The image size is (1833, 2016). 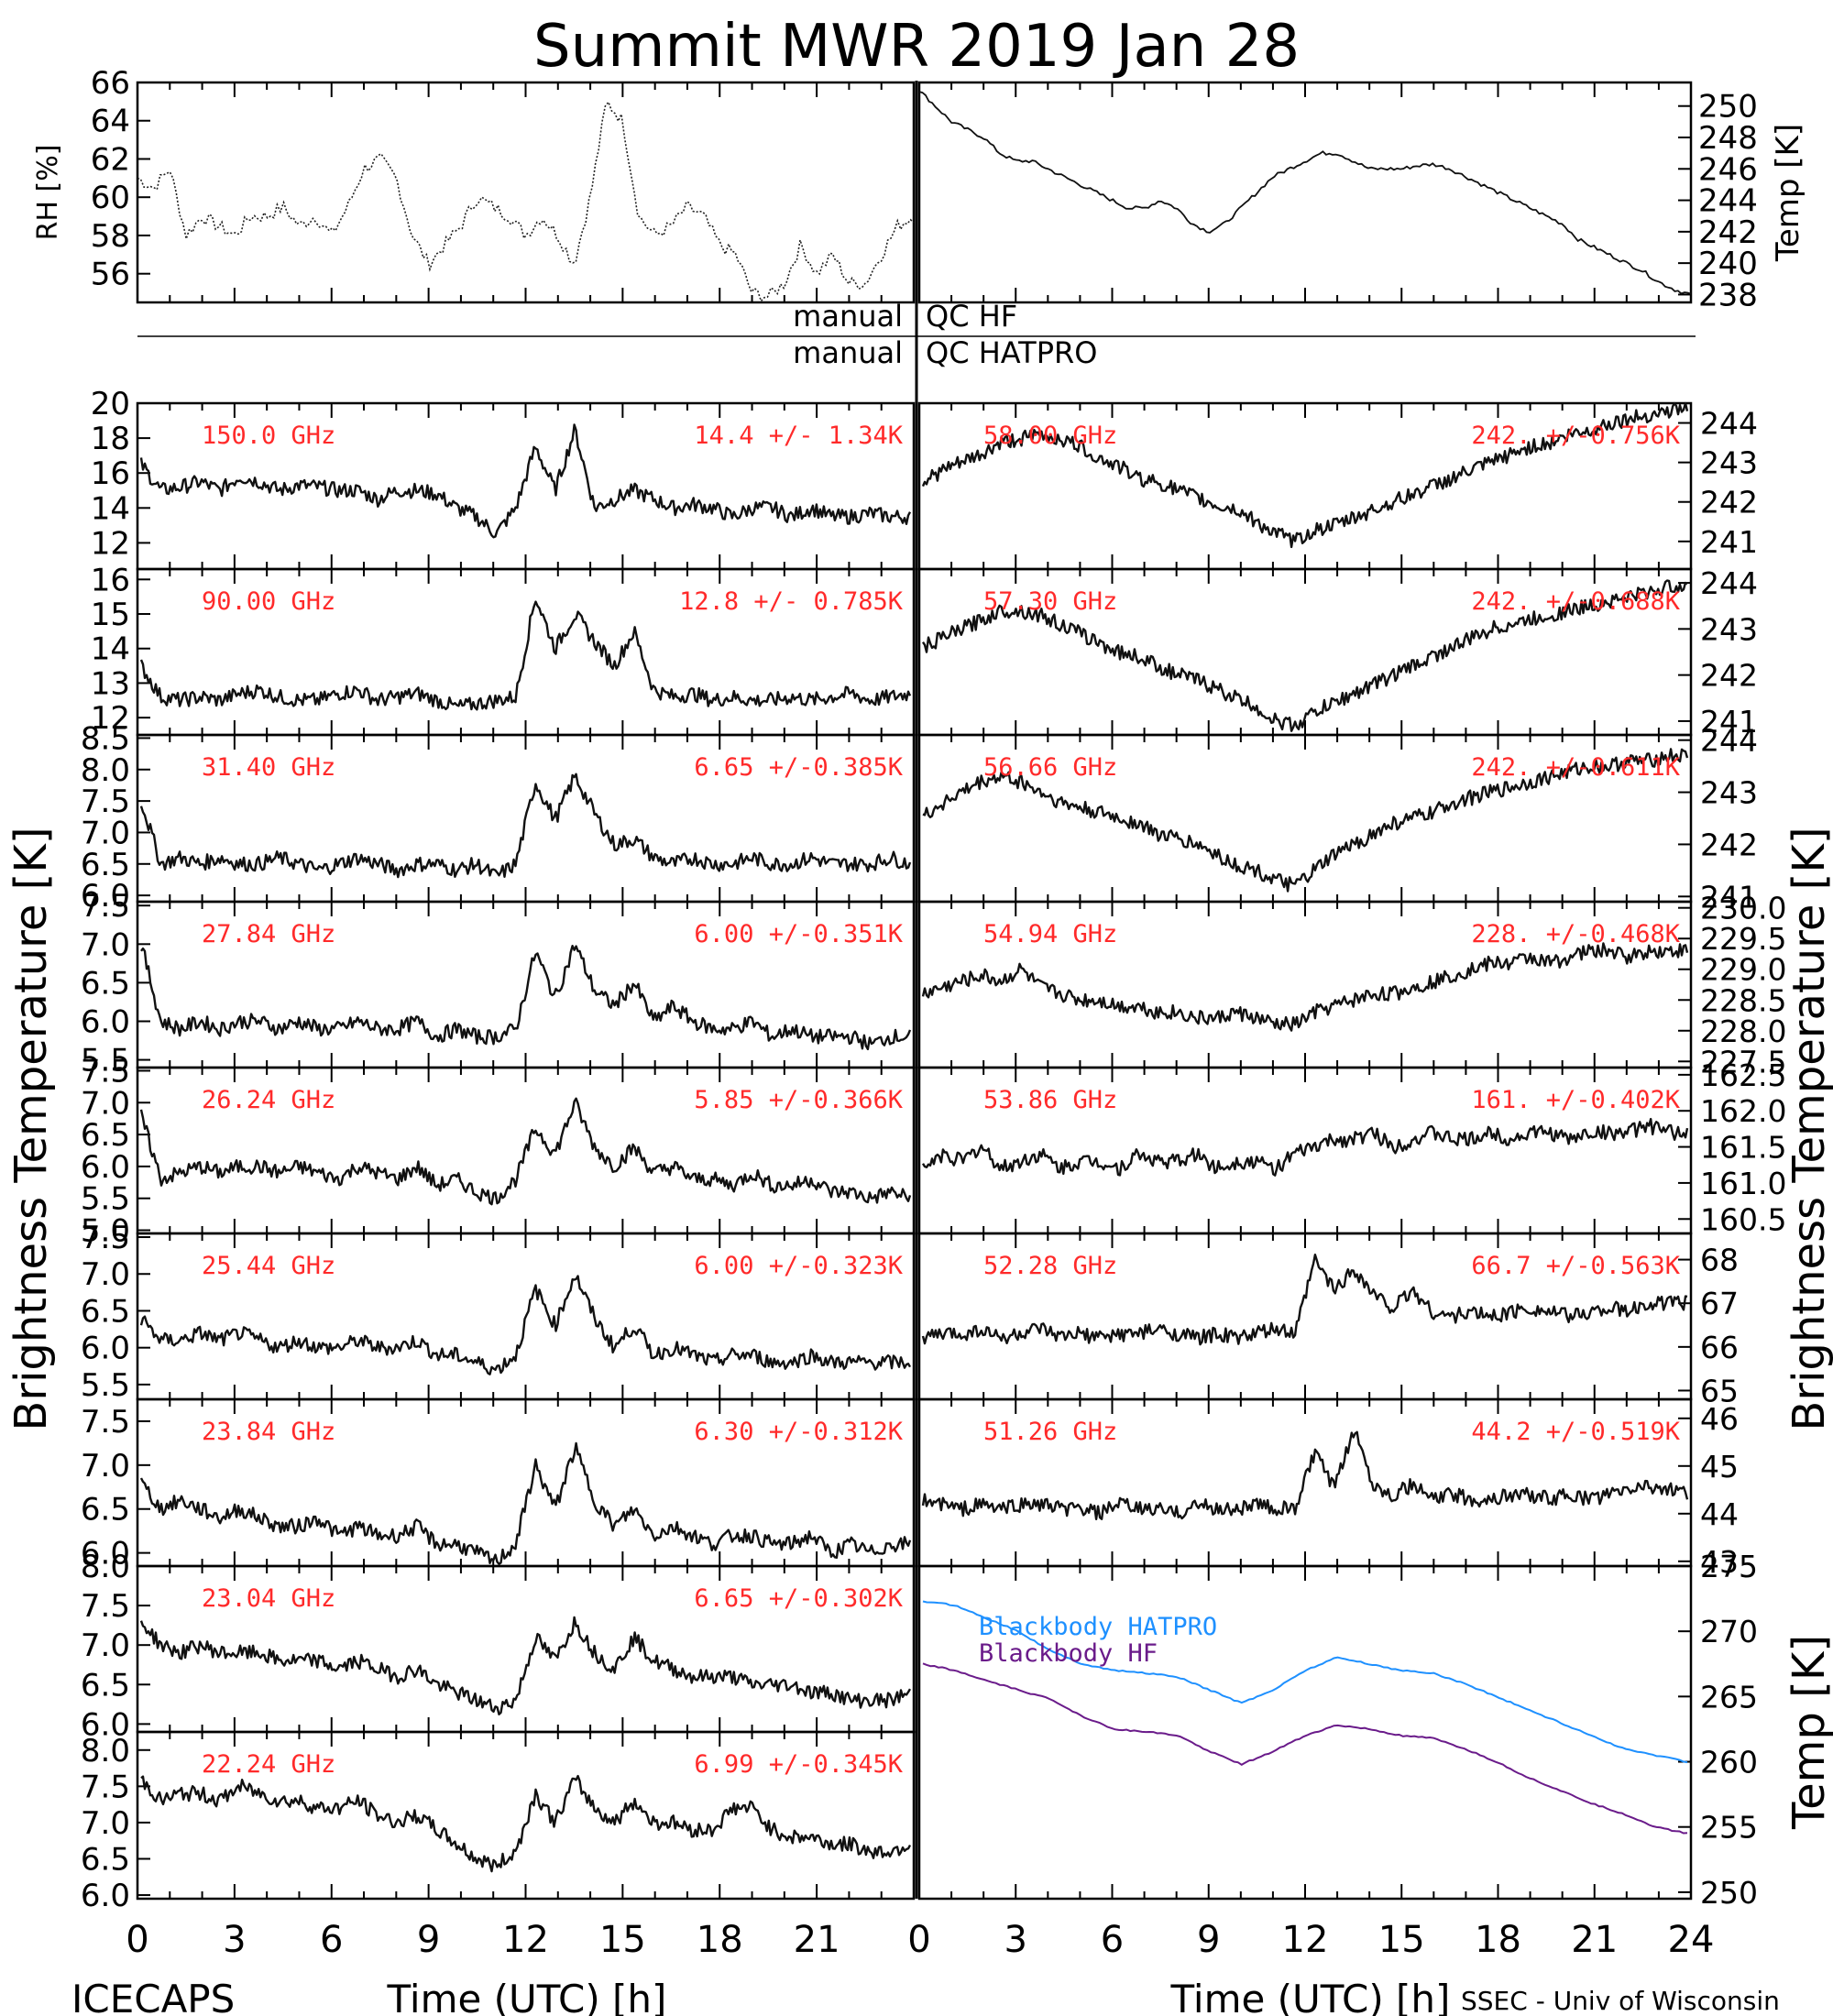 I want to click on flag-hatpro-right: QC HATPRO, so click(x=1011, y=352).